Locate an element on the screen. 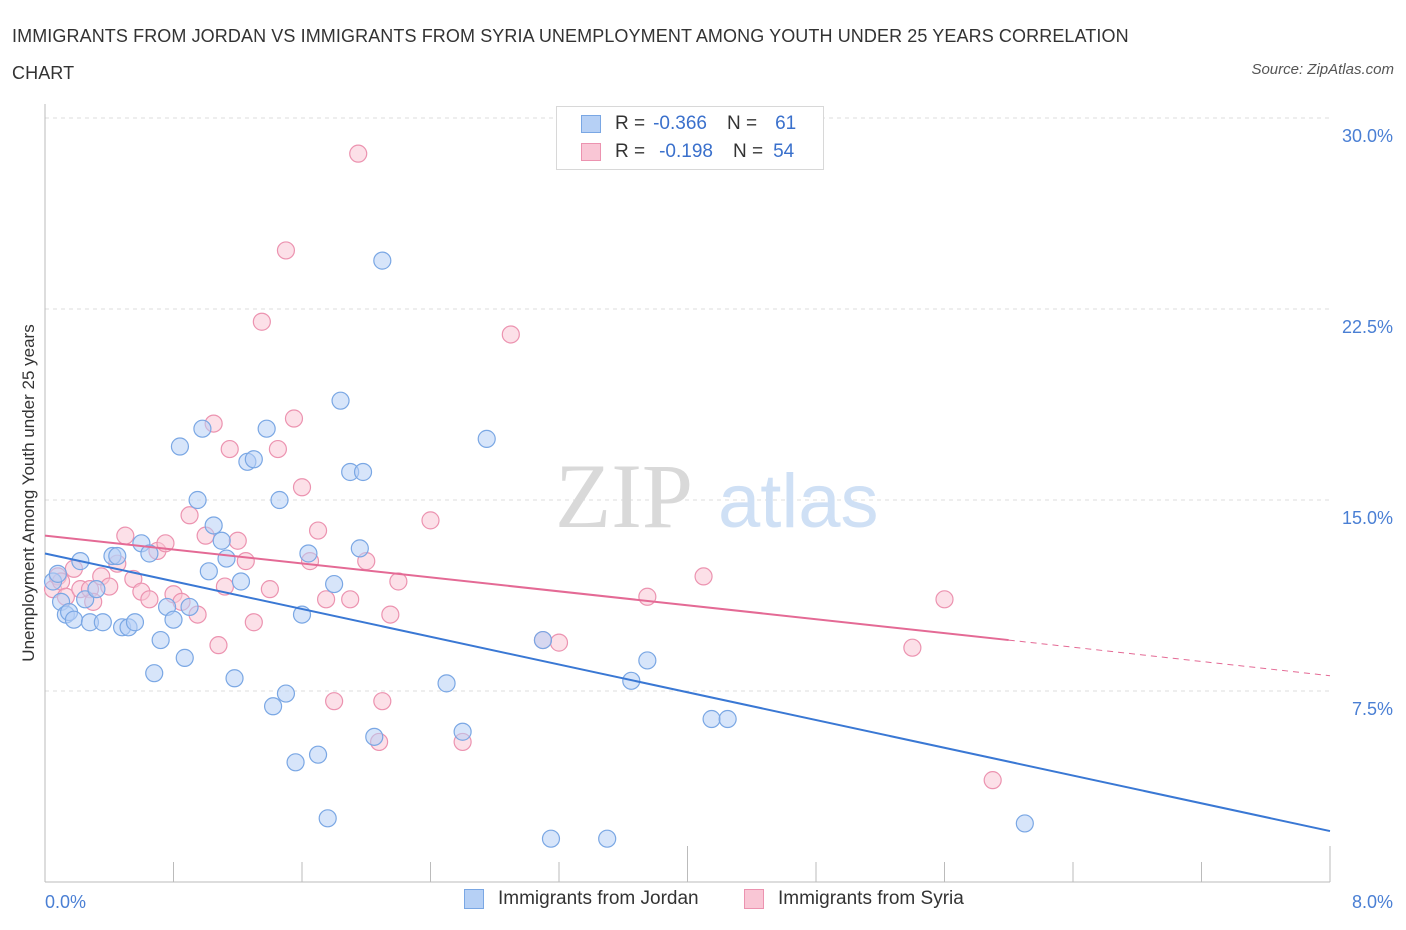  legend-item-syria: Immigrants from Syria is located at coordinates (854, 899).